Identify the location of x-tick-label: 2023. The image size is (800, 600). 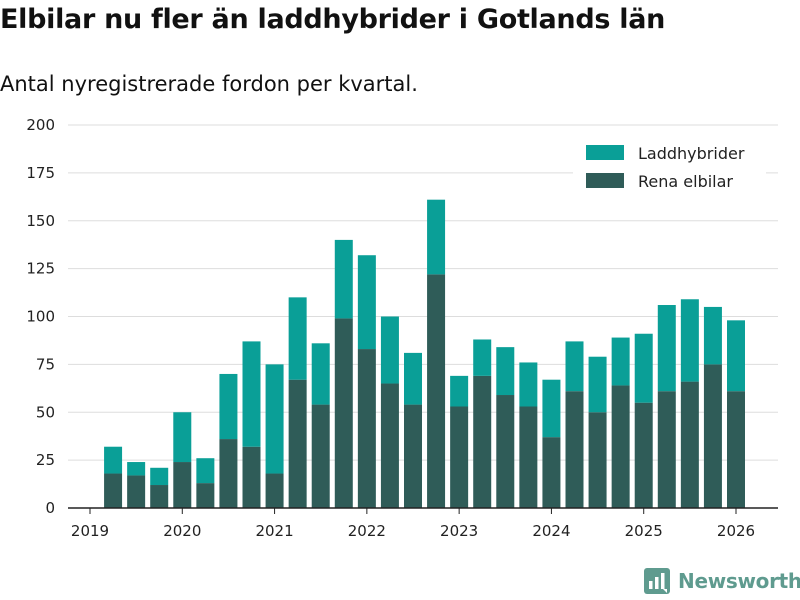
(459, 531).